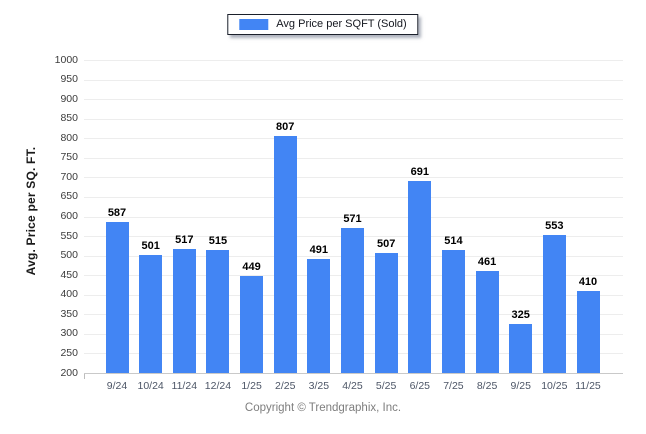  Describe the element at coordinates (69, 235) in the screenshot. I see `y-tick-label: 550` at that location.